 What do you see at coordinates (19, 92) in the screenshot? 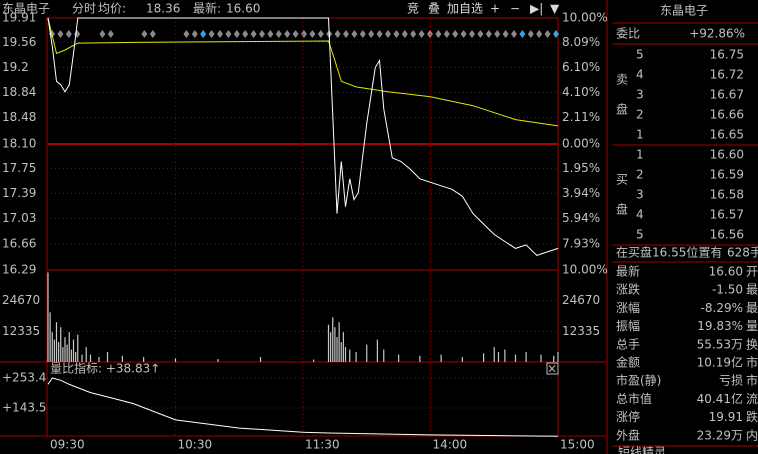
I see `price-tick-label: 18.84` at bounding box center [19, 92].